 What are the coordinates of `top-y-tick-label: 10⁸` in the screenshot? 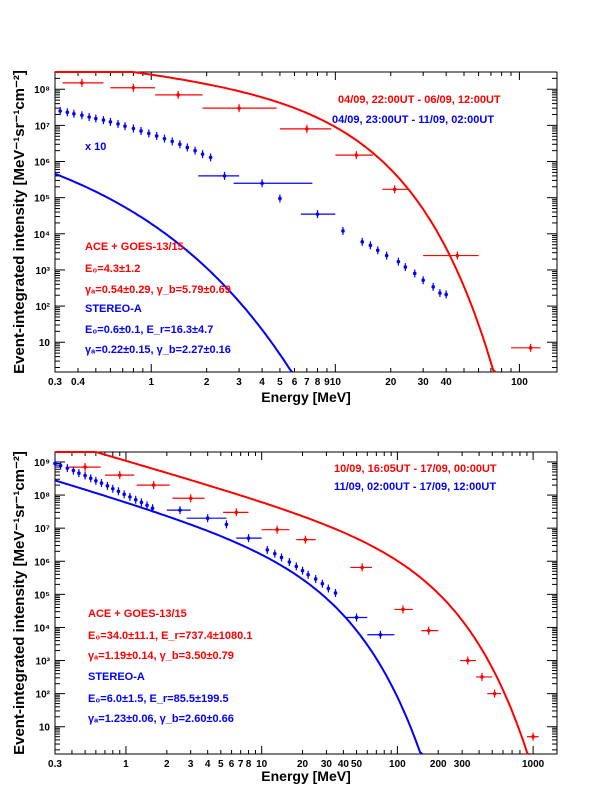 It's located at (42, 90).